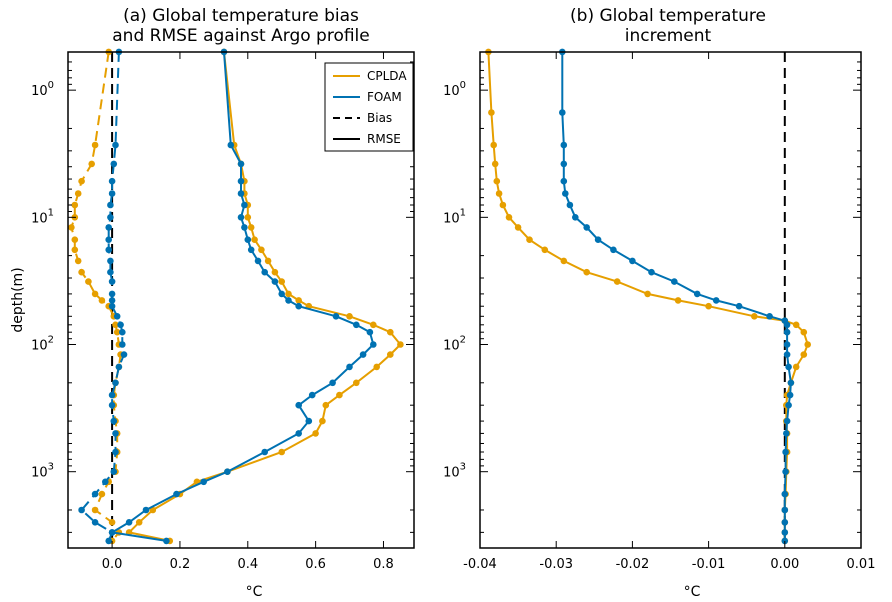 Image resolution: width=892 pixels, height=602 pixels. Describe the element at coordinates (42, 344) in the screenshot. I see `chart-a-ytick-label: 10²` at that location.